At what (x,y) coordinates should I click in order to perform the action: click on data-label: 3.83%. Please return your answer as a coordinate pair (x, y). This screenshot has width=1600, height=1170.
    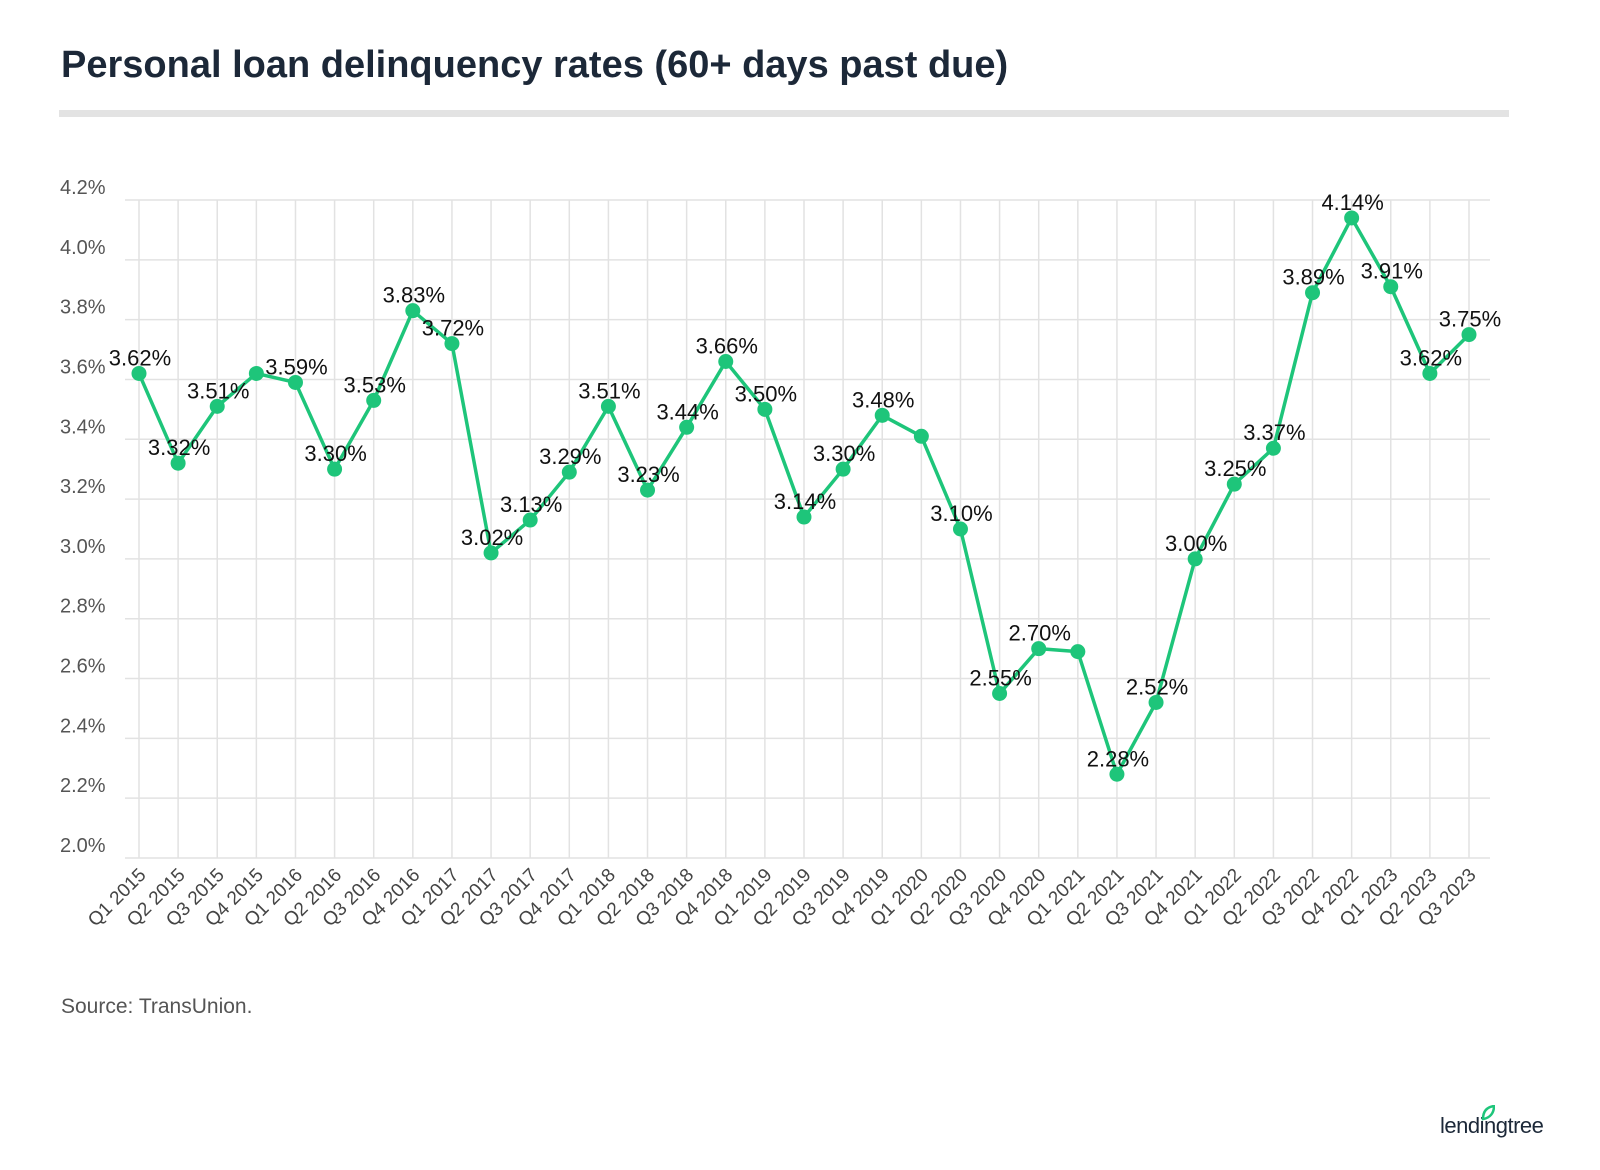
    Looking at the image, I should click on (414, 295).